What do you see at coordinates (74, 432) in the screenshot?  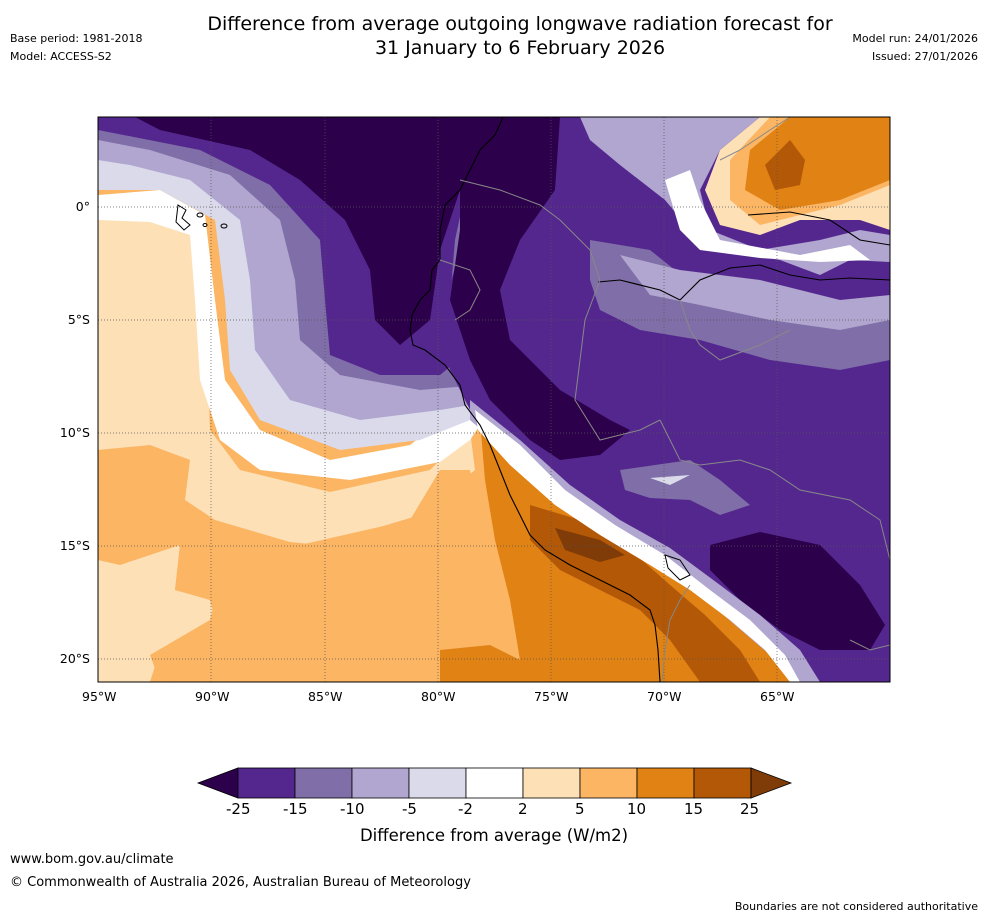 I see `lat-label-10s: 10°S` at bounding box center [74, 432].